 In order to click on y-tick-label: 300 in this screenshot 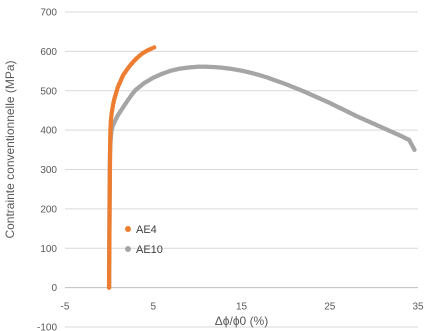, I will do `click(48, 170)`.